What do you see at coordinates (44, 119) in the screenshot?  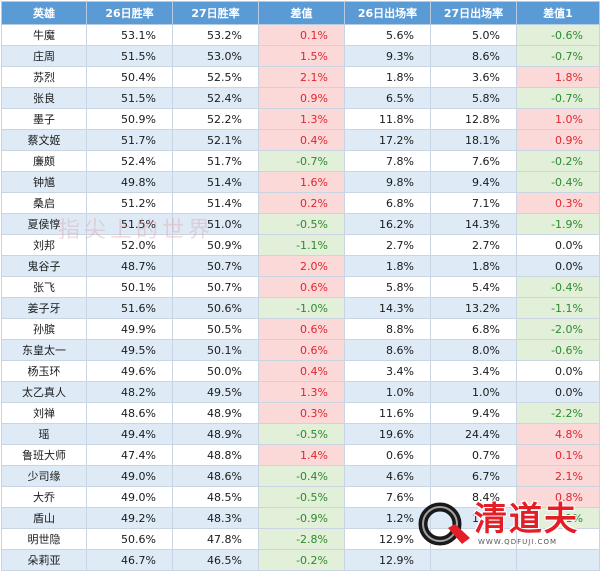 I see `cell-hero-name: 墨子` at bounding box center [44, 119].